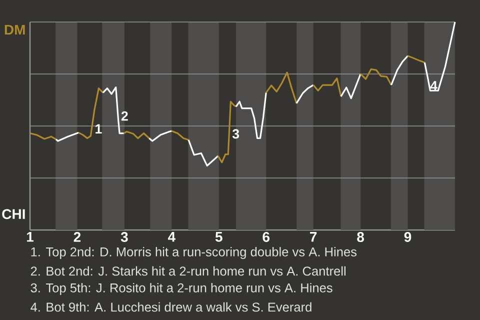 The width and height of the screenshot is (480, 320). I want to click on x-tick-label: 3, so click(124, 237).